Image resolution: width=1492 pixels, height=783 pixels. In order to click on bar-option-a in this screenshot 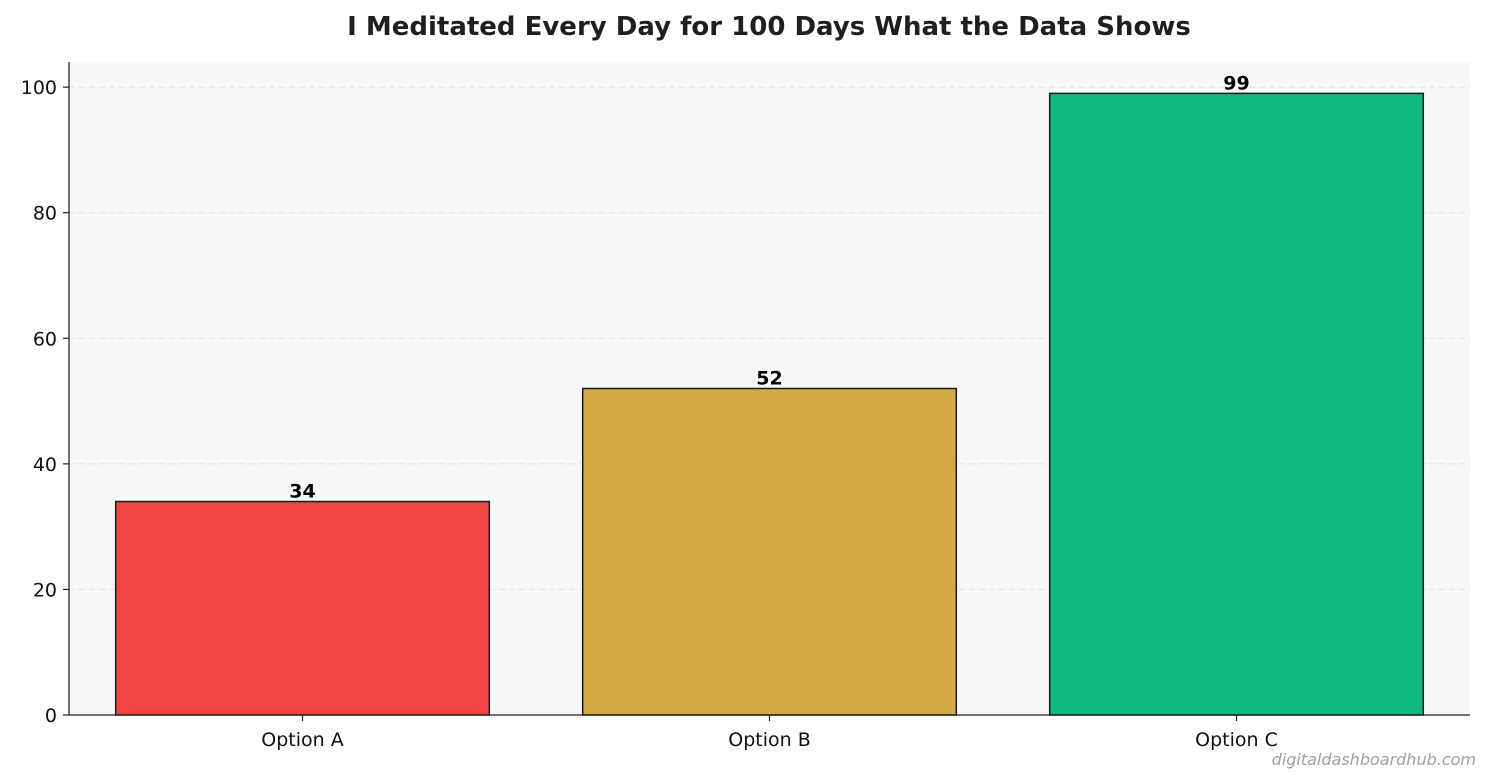, I will do `click(302, 608)`.